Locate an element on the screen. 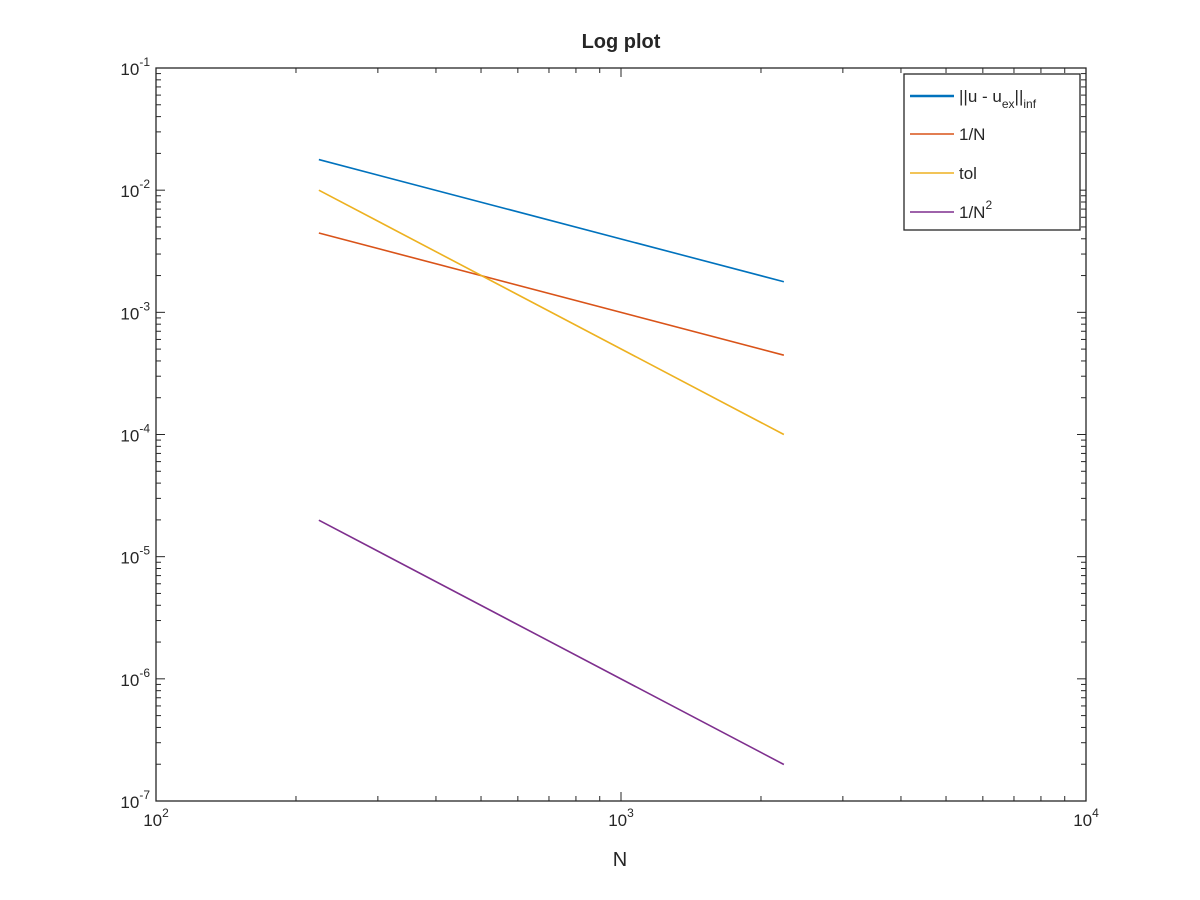 This screenshot has width=1200, height=900. y-tick-label-exp: -4 is located at coordinates (144, 429).